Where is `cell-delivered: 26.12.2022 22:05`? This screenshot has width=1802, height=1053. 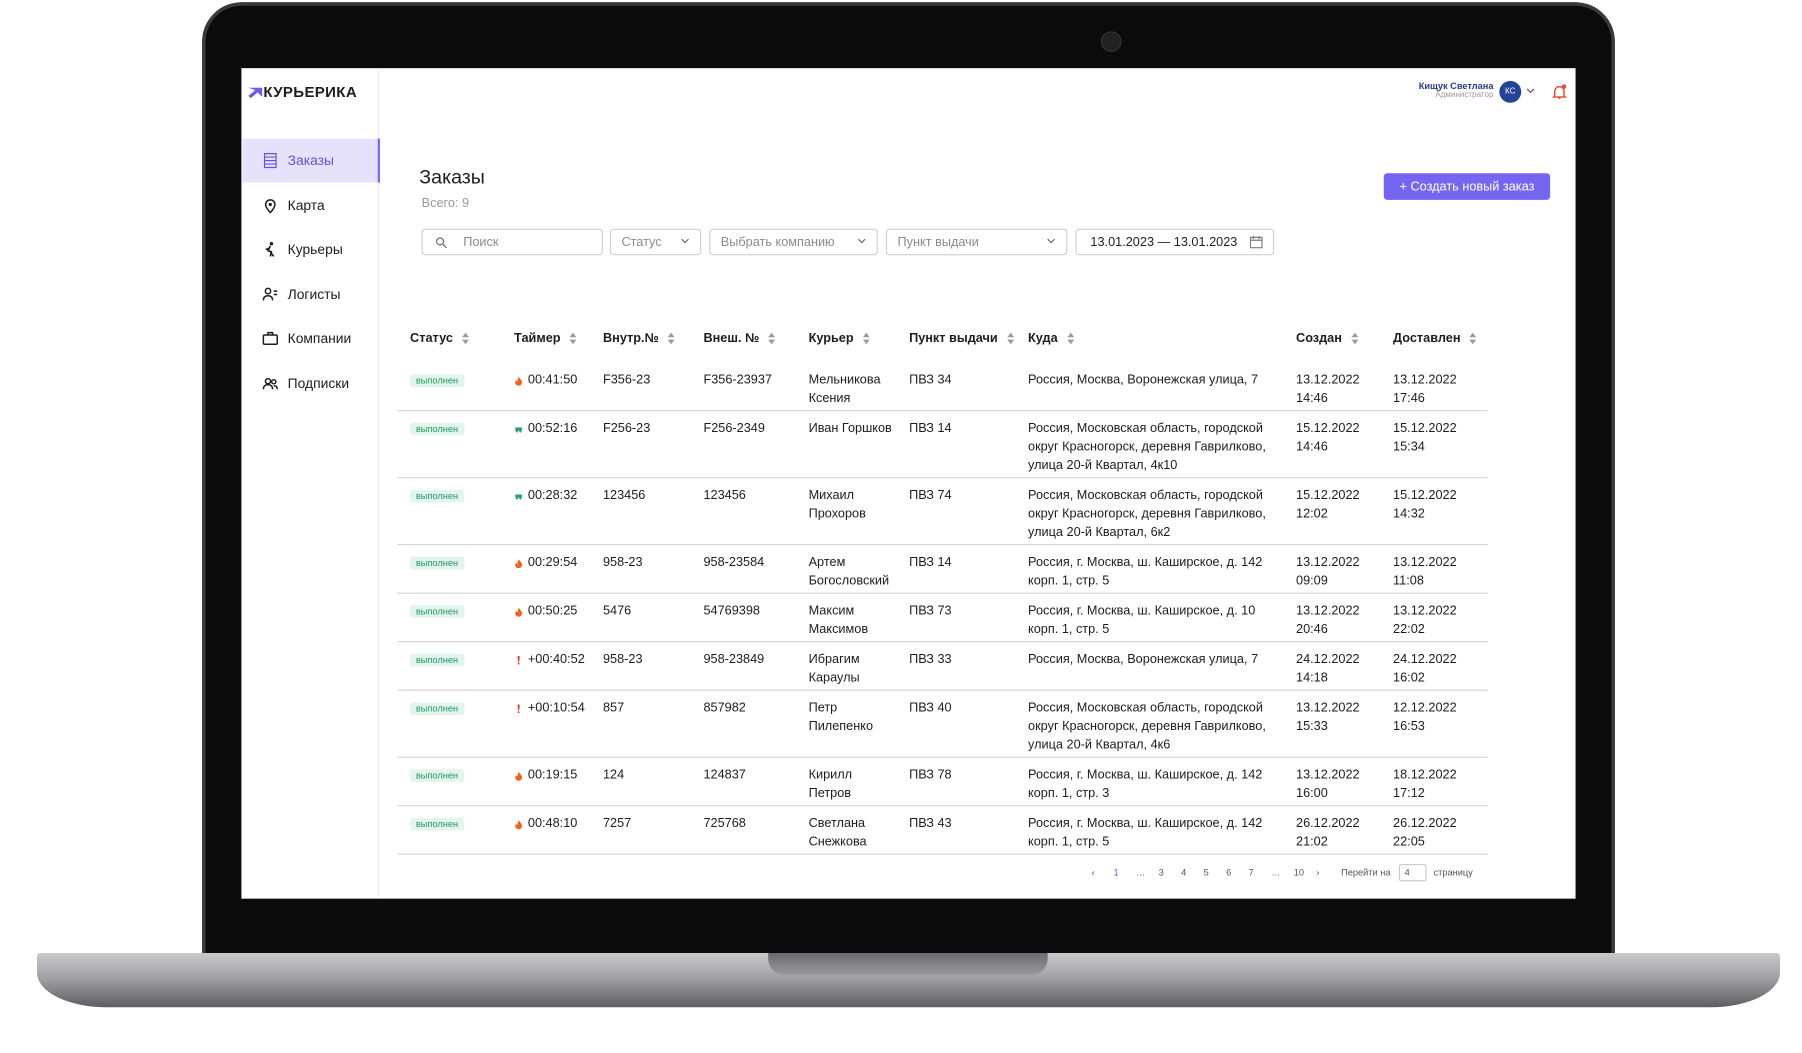
cell-delivered: 26.12.2022 22:05 is located at coordinates (1425, 832).